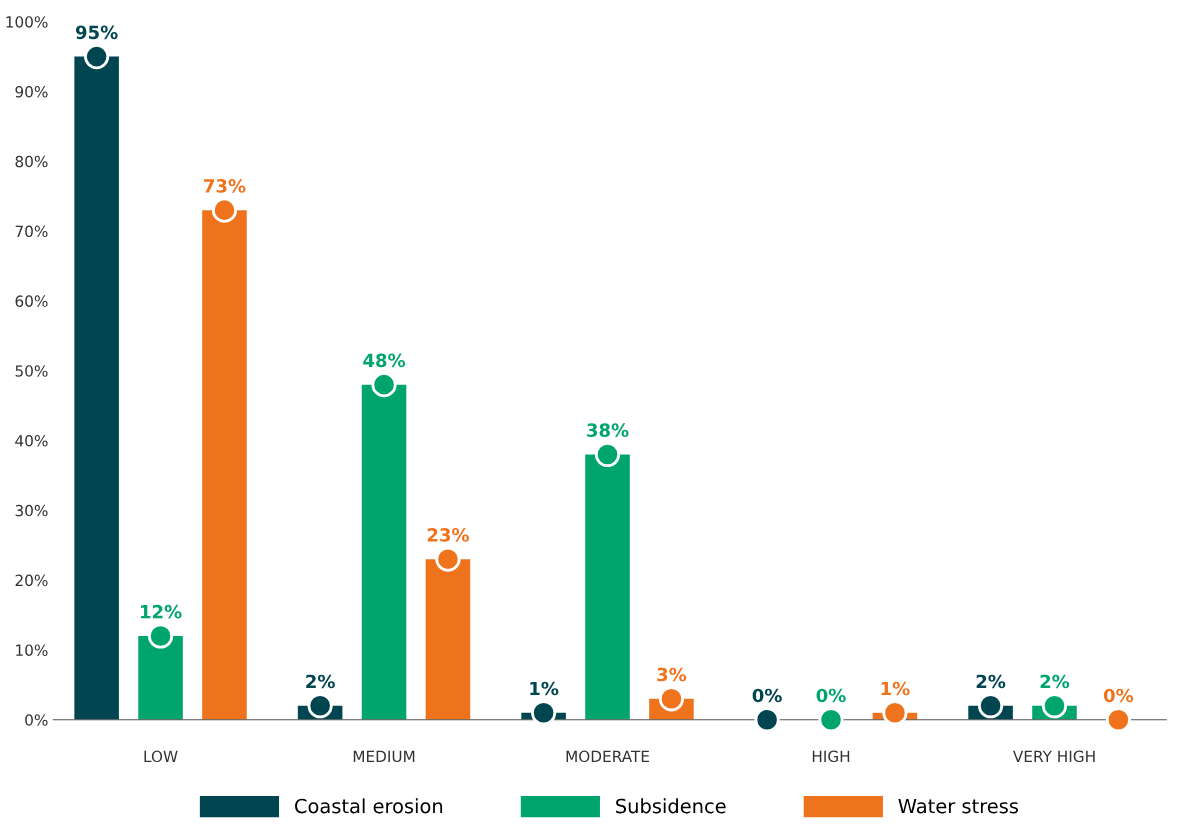 Image resolution: width=1184 pixels, height=834 pixels. I want to click on y-tick-label: 100%, so click(27, 22).